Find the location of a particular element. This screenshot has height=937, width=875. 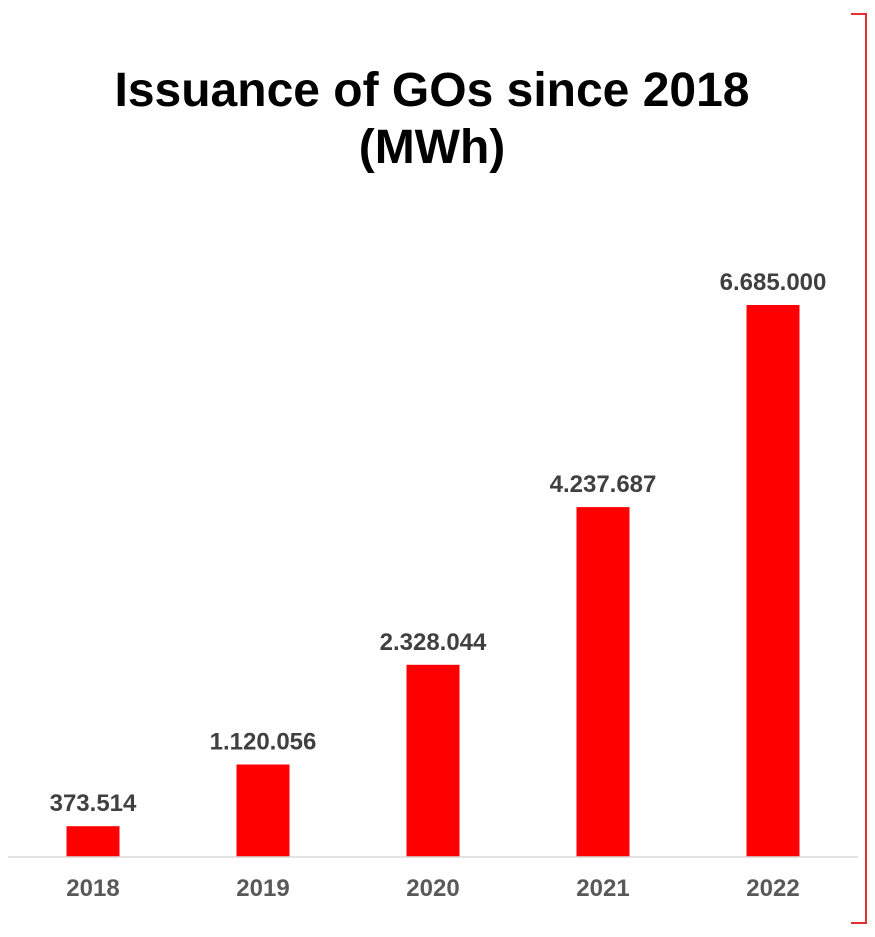

x-tick-label-2018: 2018 is located at coordinates (92, 888).